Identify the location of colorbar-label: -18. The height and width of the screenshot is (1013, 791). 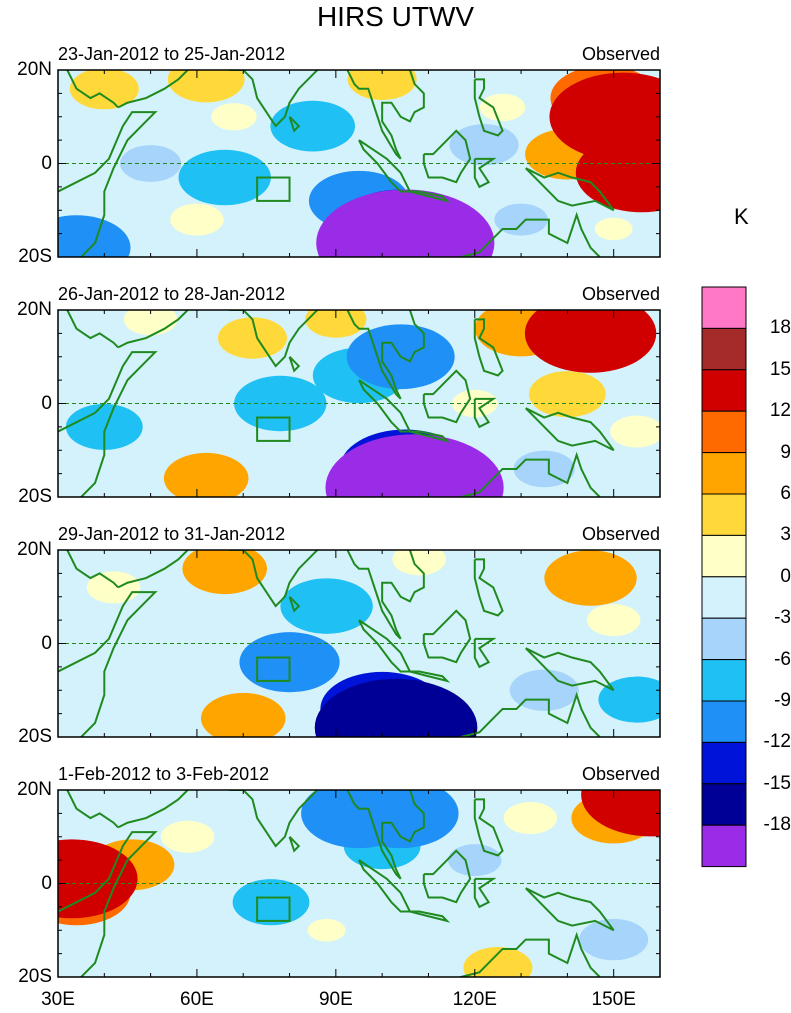
(777, 825).